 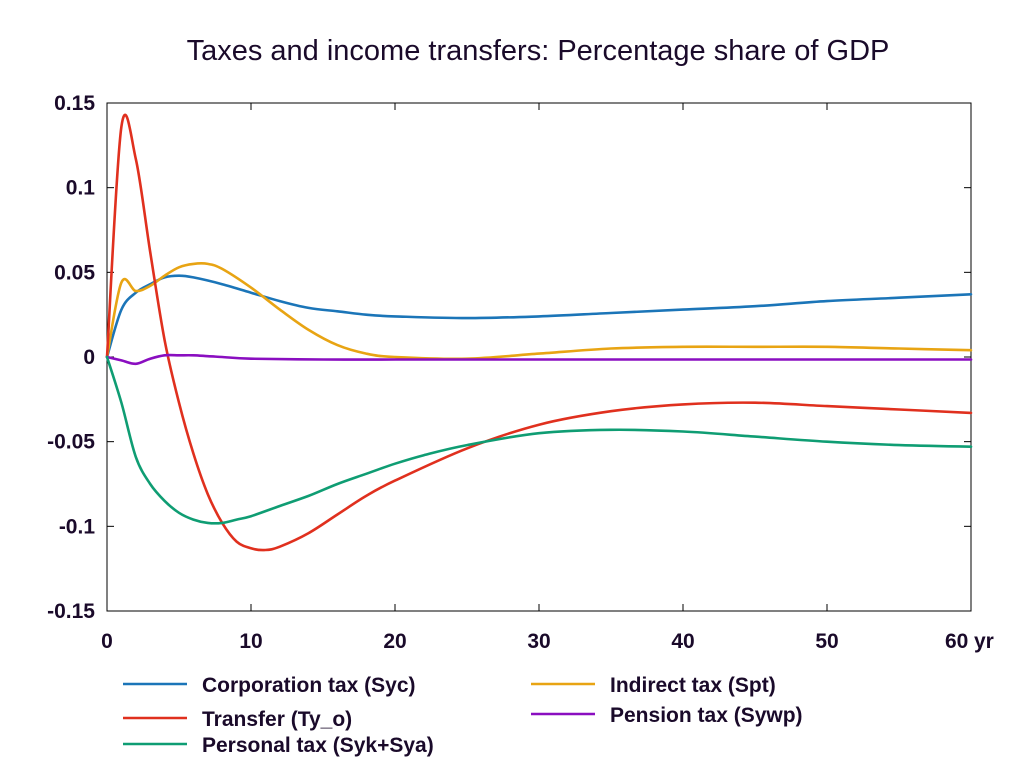 I want to click on y-tick-label: 0.1, so click(x=81, y=188).